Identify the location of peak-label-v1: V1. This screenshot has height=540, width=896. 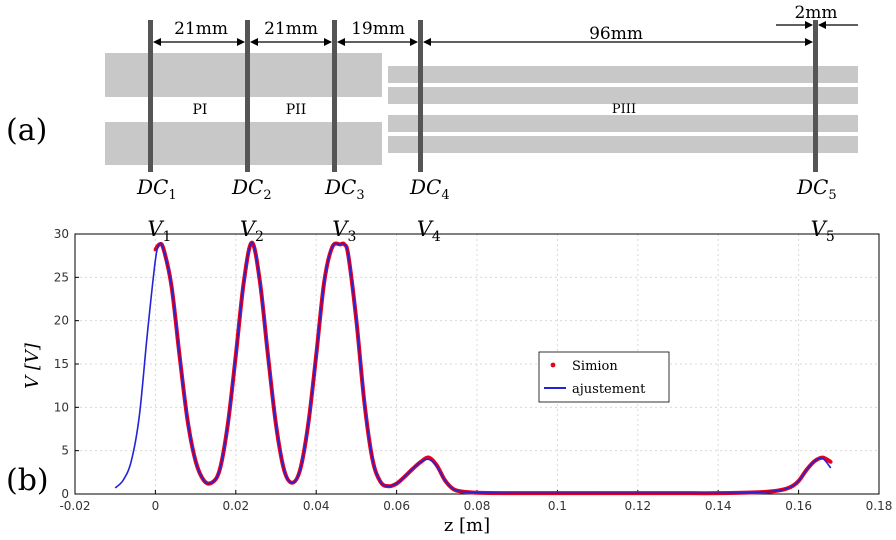
(159, 231).